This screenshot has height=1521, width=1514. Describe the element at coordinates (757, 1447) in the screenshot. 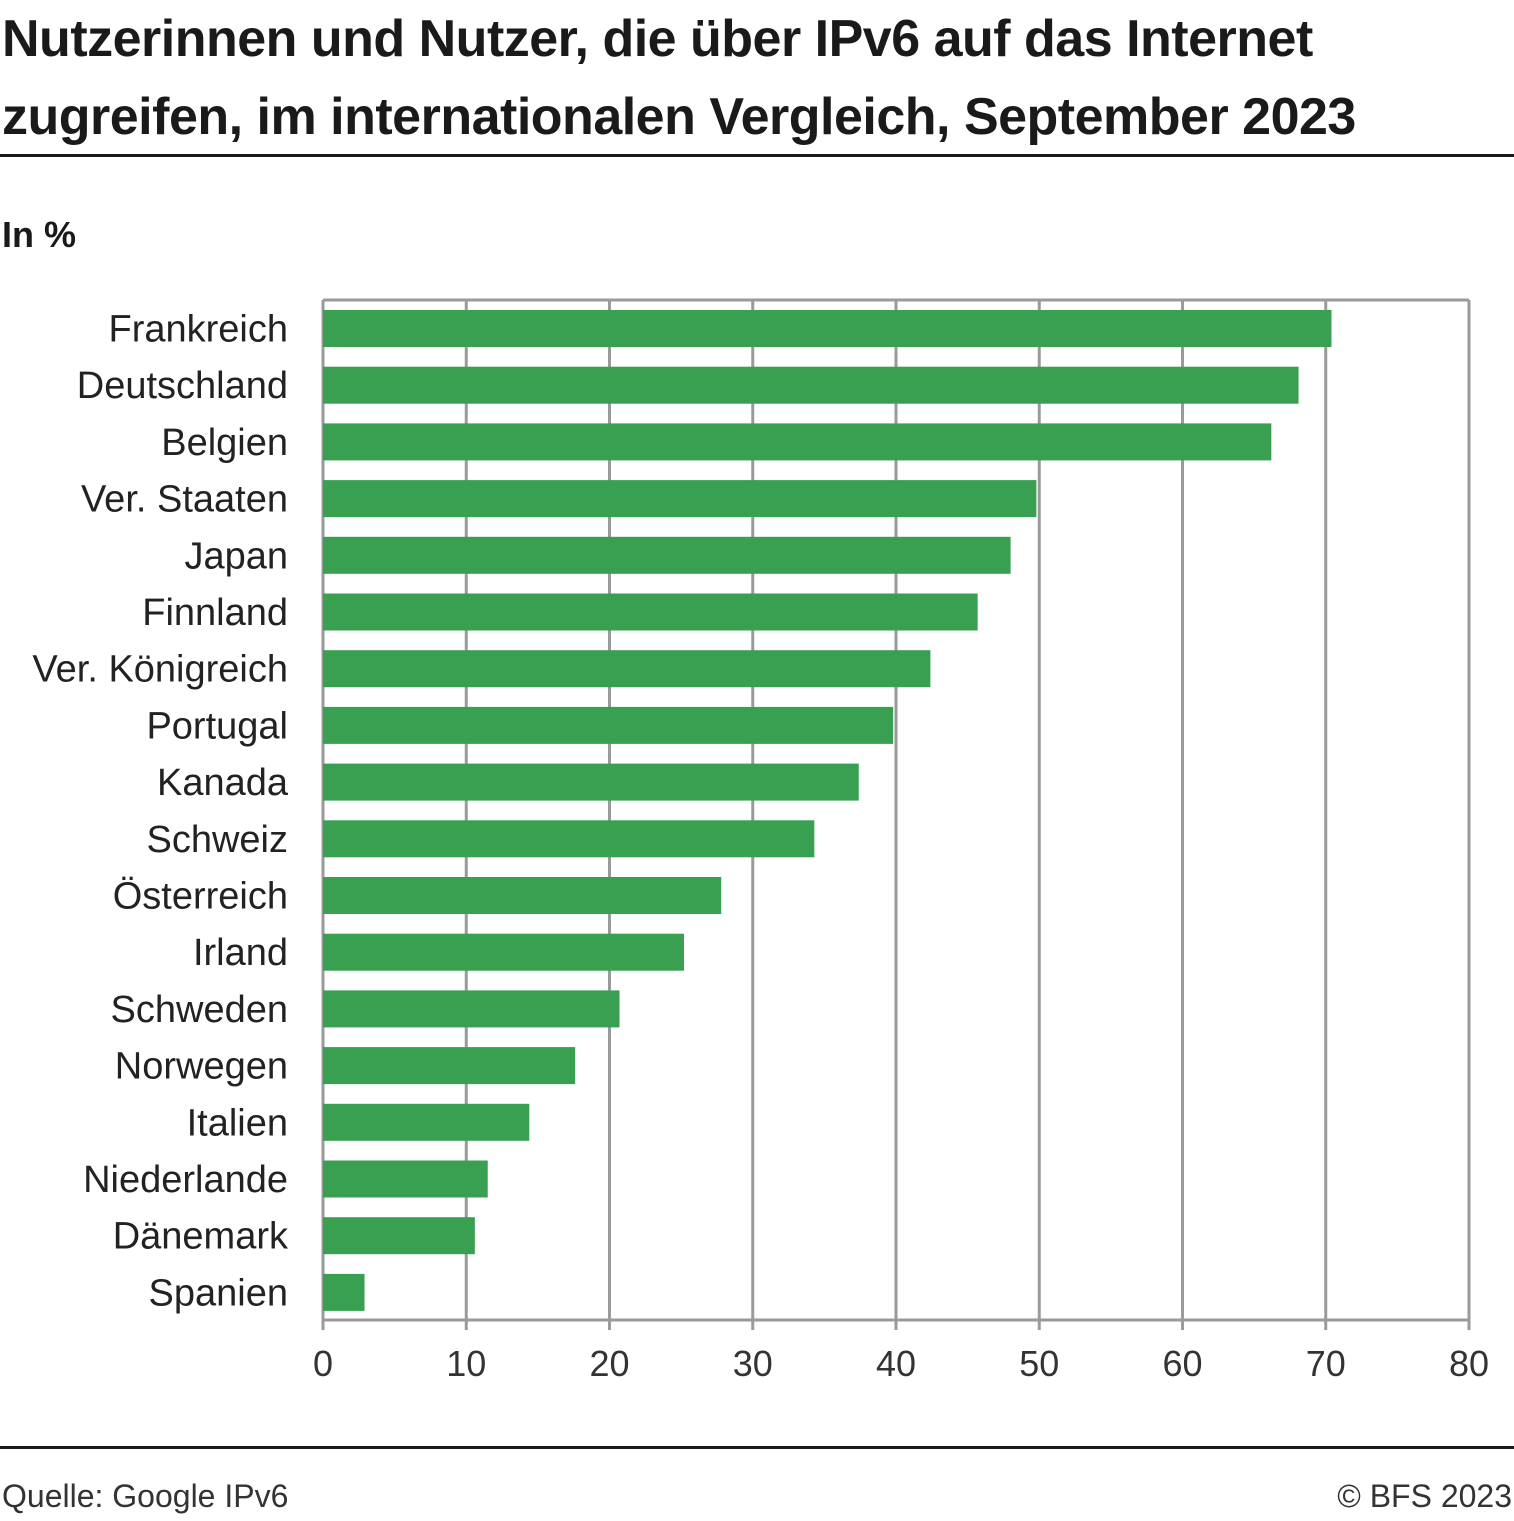

I see `footer-divider` at that location.